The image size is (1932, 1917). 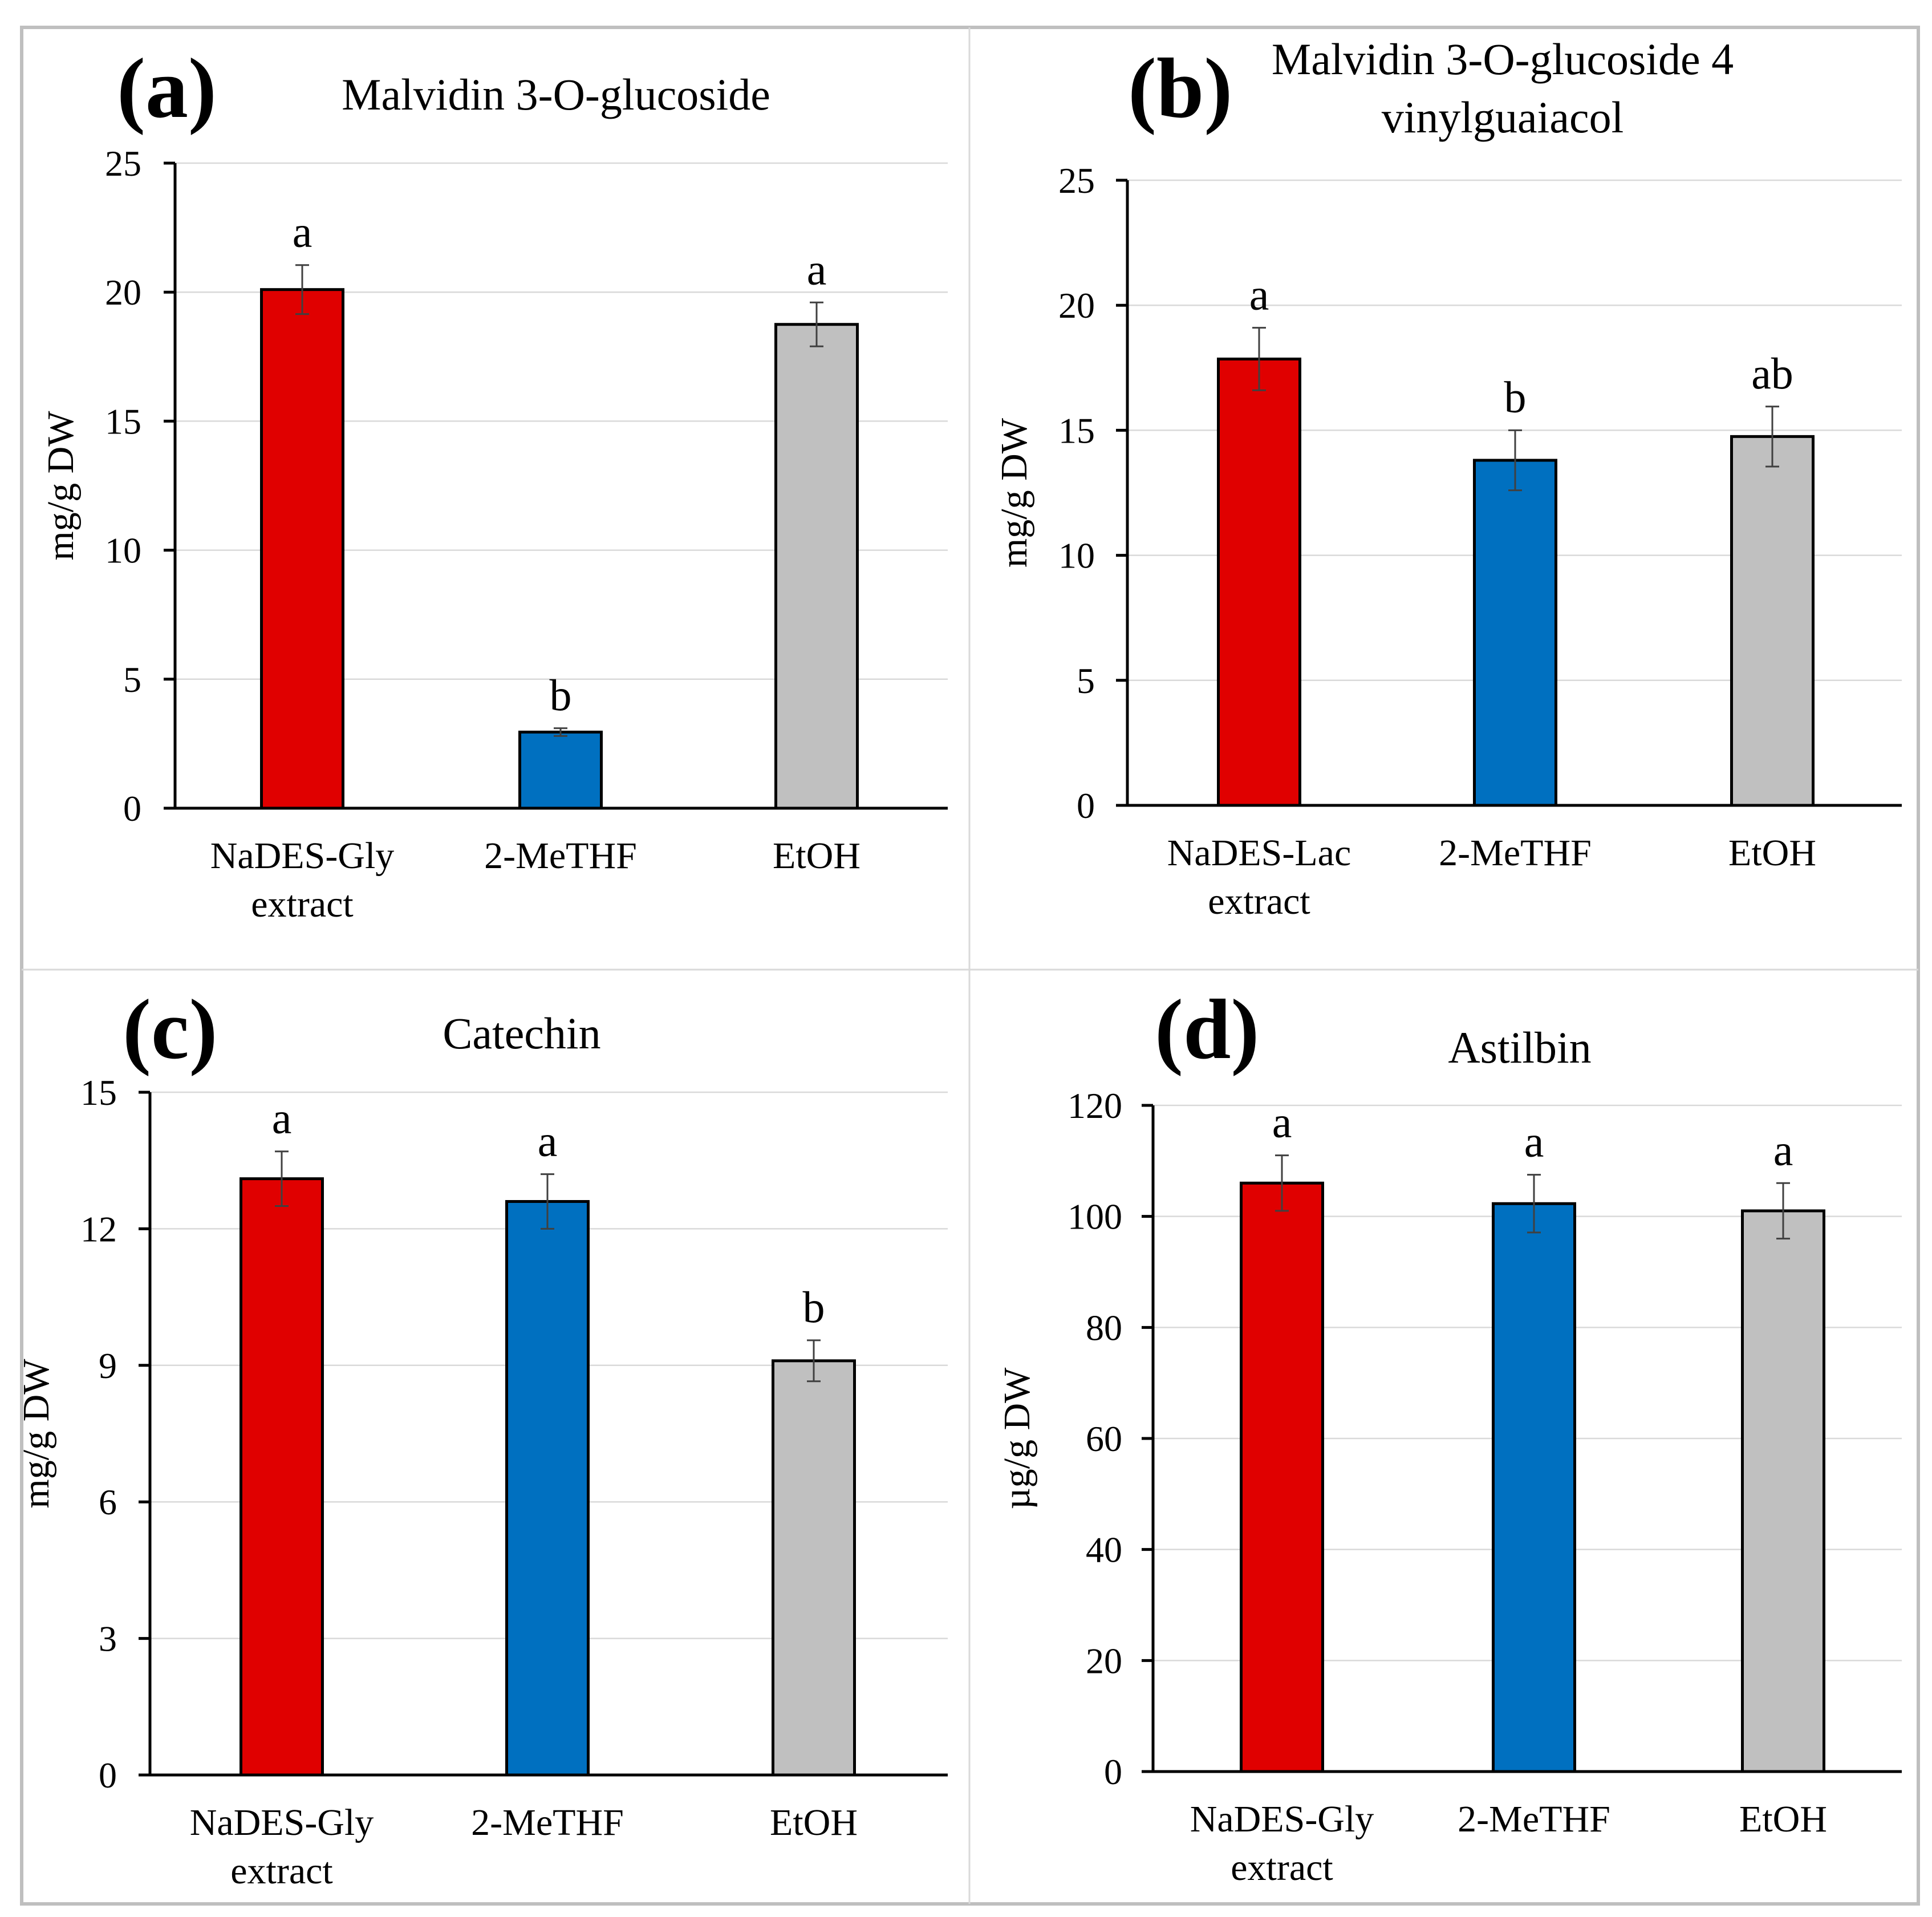 What do you see at coordinates (1503, 59) in the screenshot?
I see `chart-title: Malvidin 3-O-glucoside 4` at bounding box center [1503, 59].